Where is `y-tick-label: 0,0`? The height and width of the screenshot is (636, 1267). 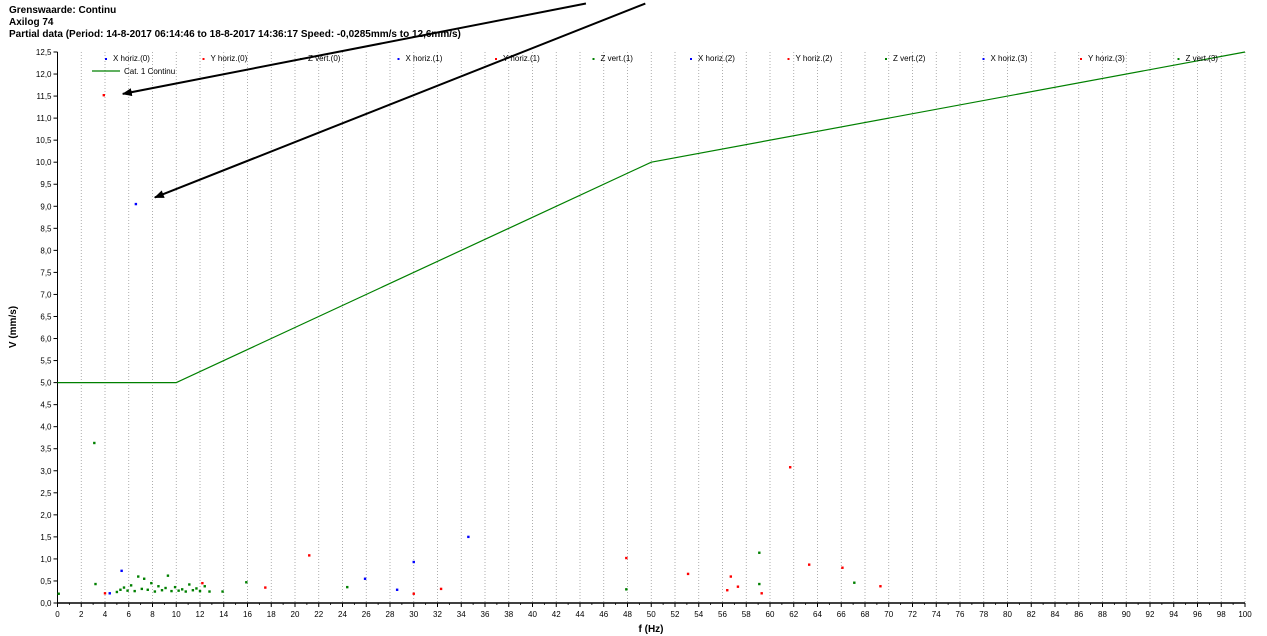 y-tick-label: 0,0 is located at coordinates (46, 603).